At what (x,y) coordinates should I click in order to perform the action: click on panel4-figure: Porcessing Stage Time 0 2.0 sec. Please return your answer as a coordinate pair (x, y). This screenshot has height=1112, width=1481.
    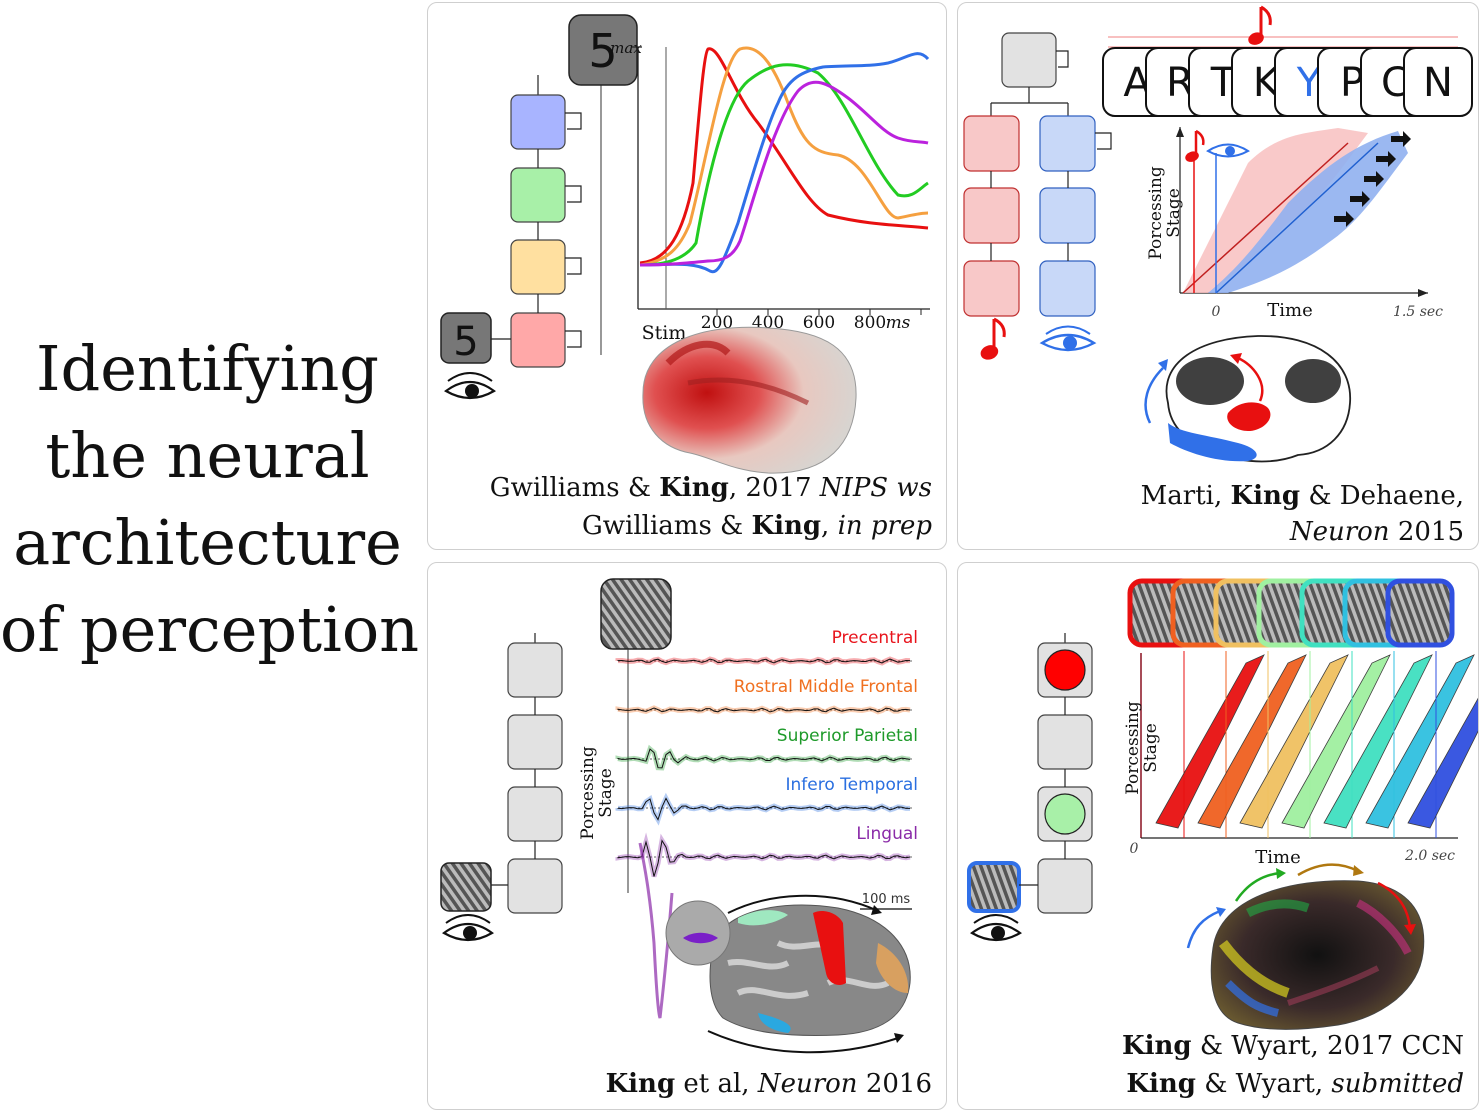
    Looking at the image, I should click on (1222, 804).